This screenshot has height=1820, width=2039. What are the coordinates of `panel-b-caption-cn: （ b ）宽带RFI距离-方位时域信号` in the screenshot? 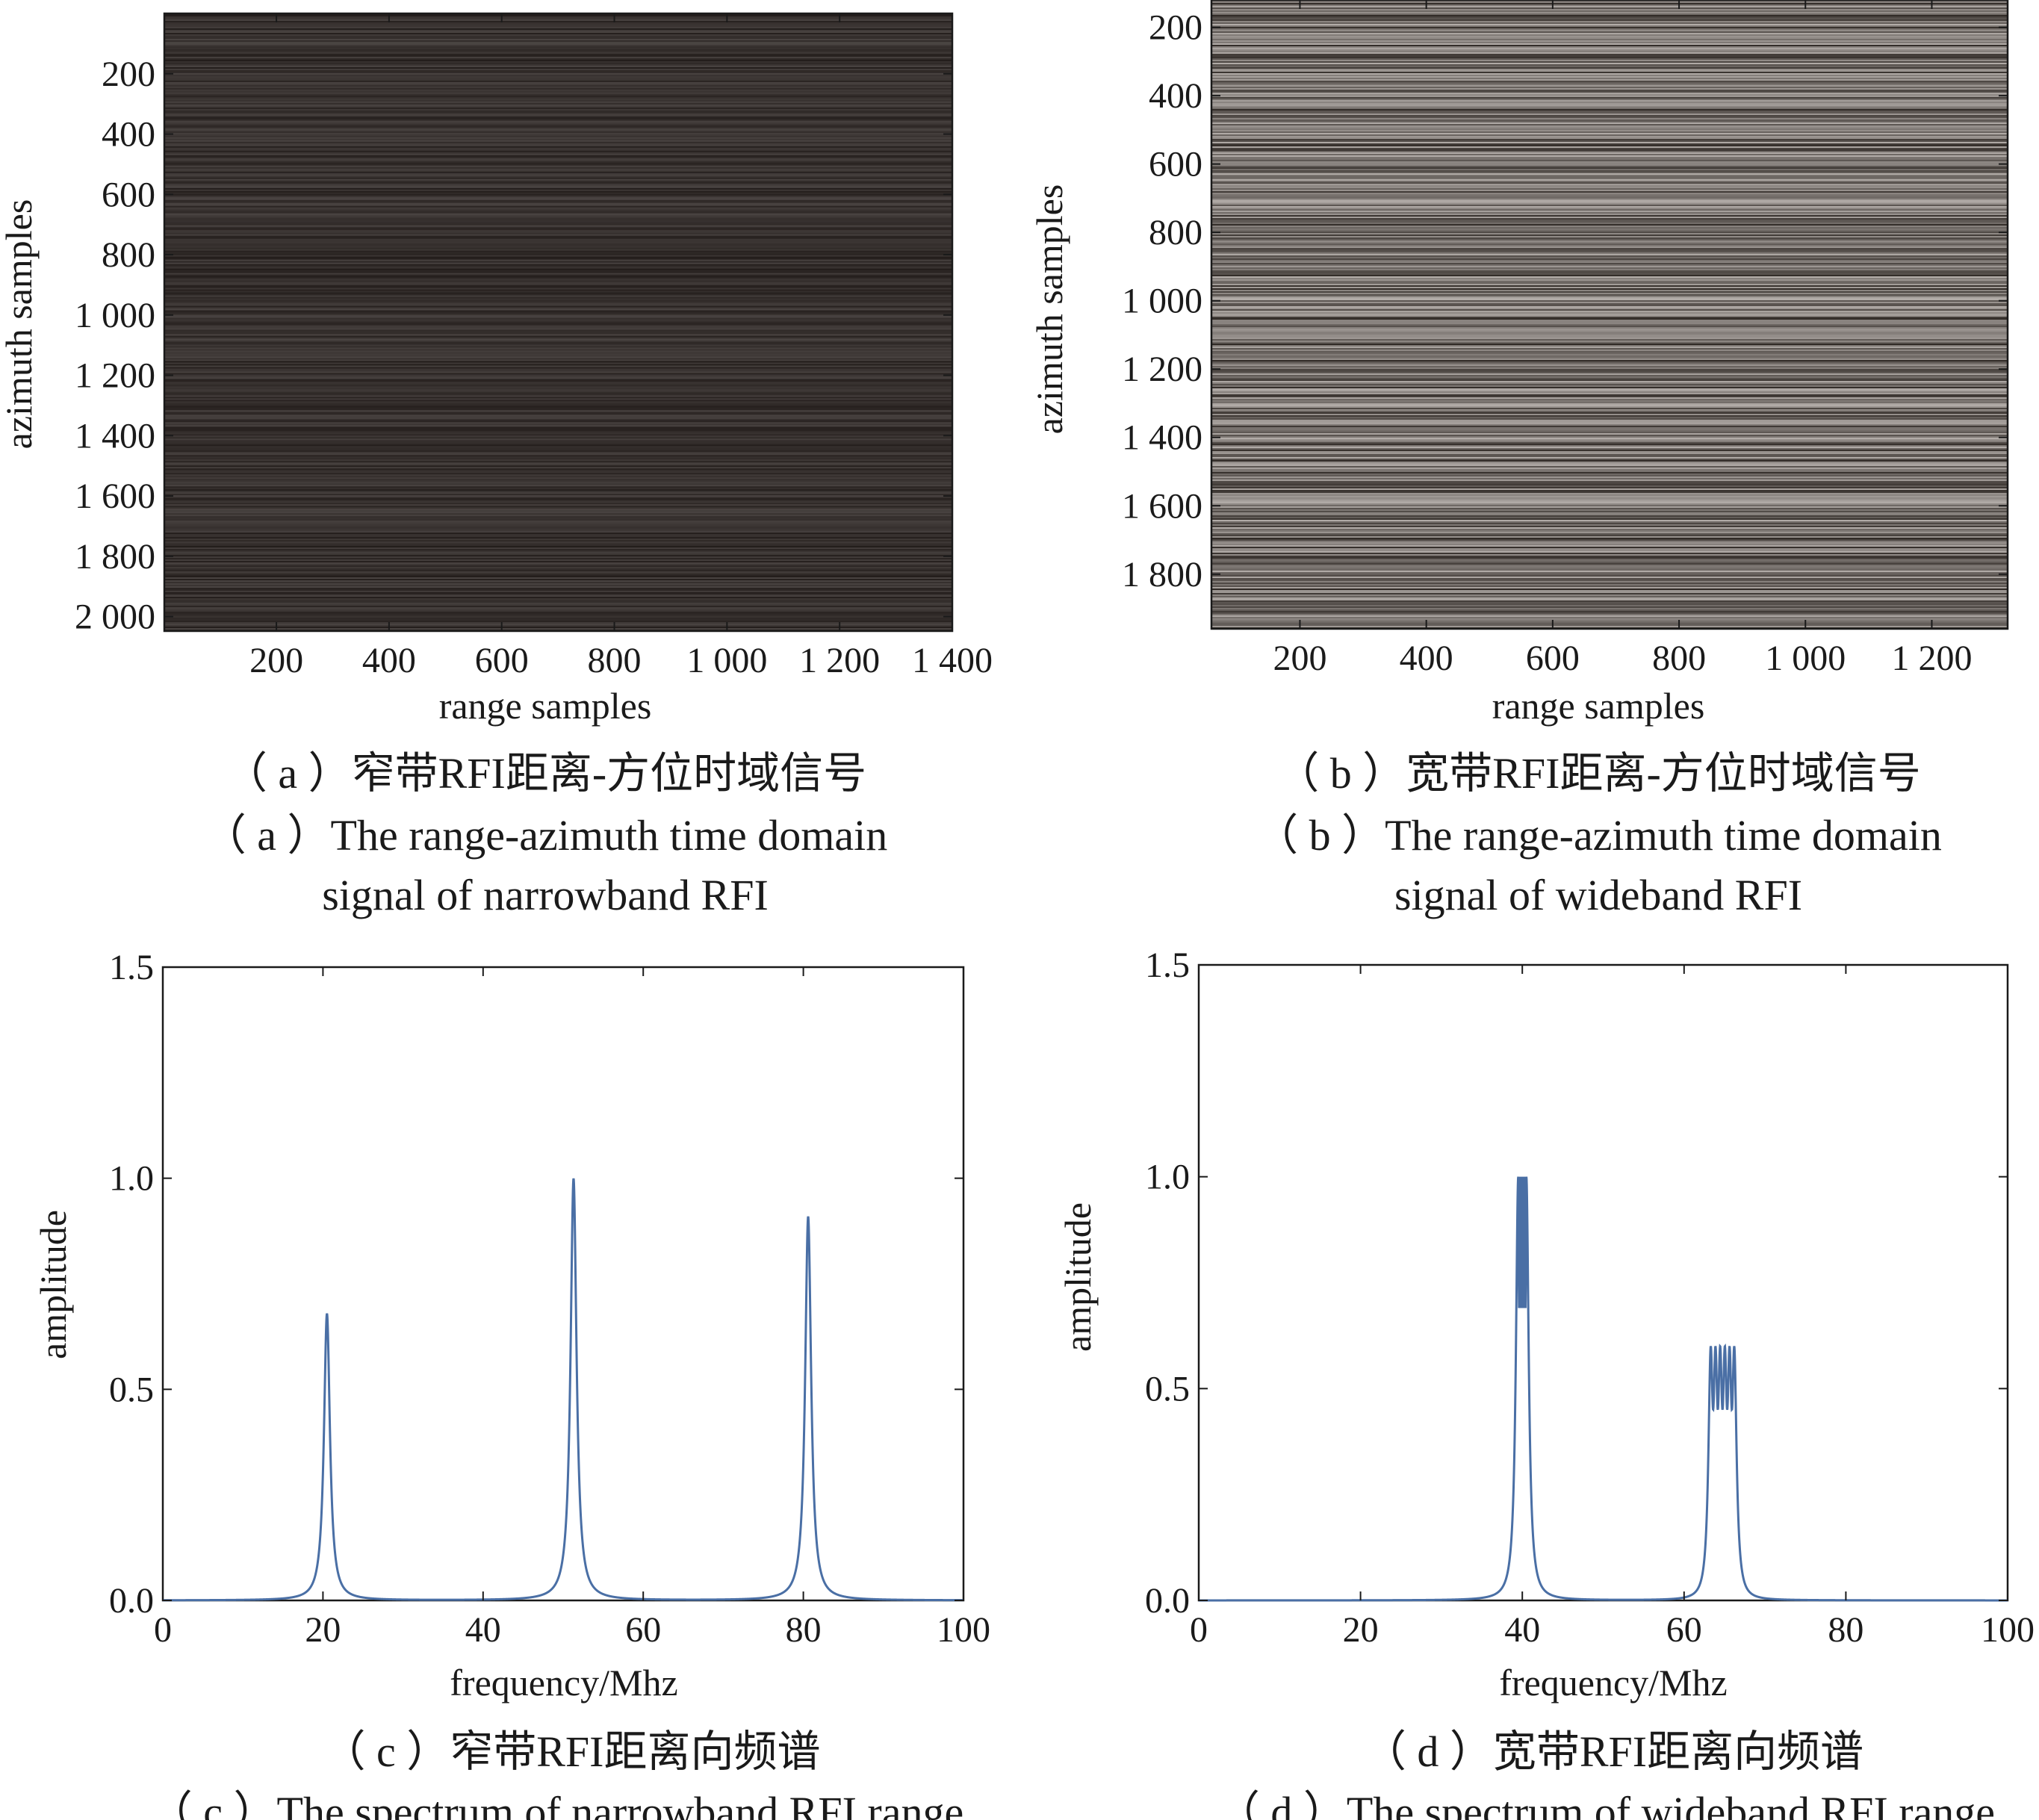 It's located at (1599, 773).